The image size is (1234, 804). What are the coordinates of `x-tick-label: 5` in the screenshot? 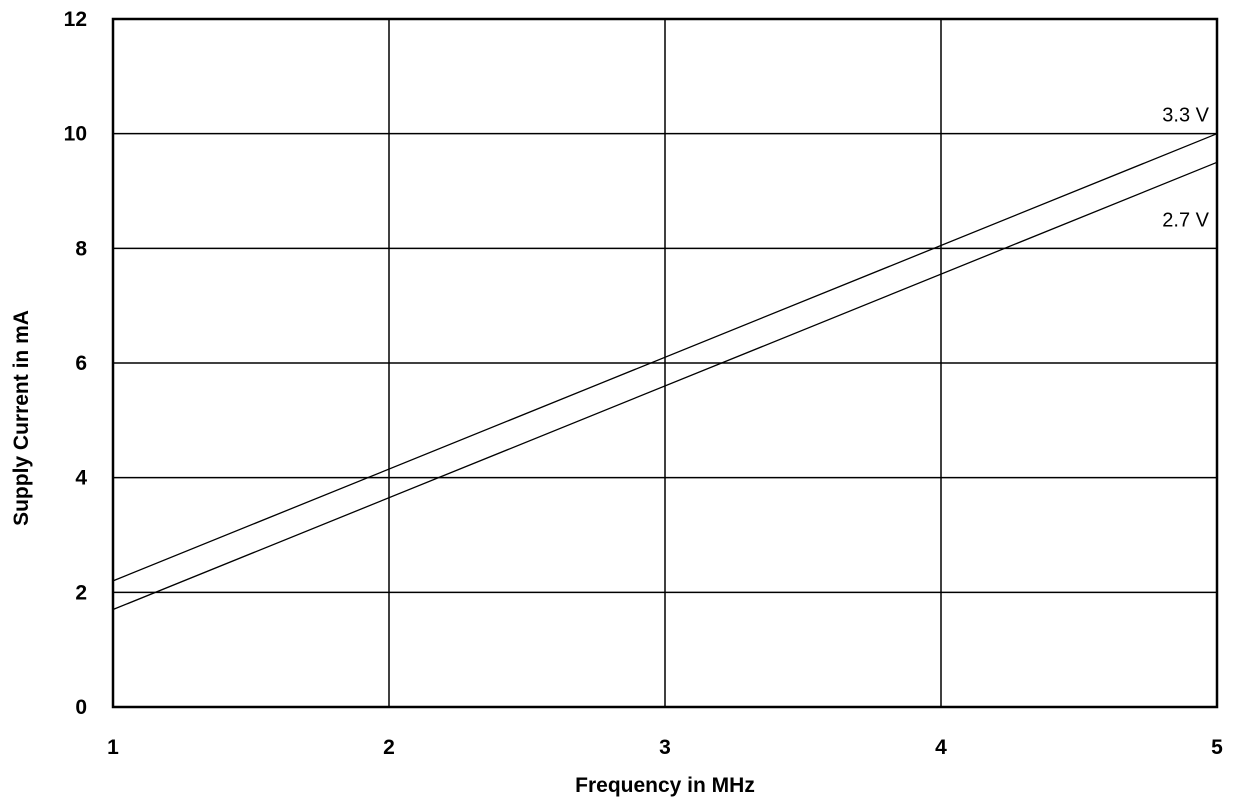 It's located at (1217, 747).